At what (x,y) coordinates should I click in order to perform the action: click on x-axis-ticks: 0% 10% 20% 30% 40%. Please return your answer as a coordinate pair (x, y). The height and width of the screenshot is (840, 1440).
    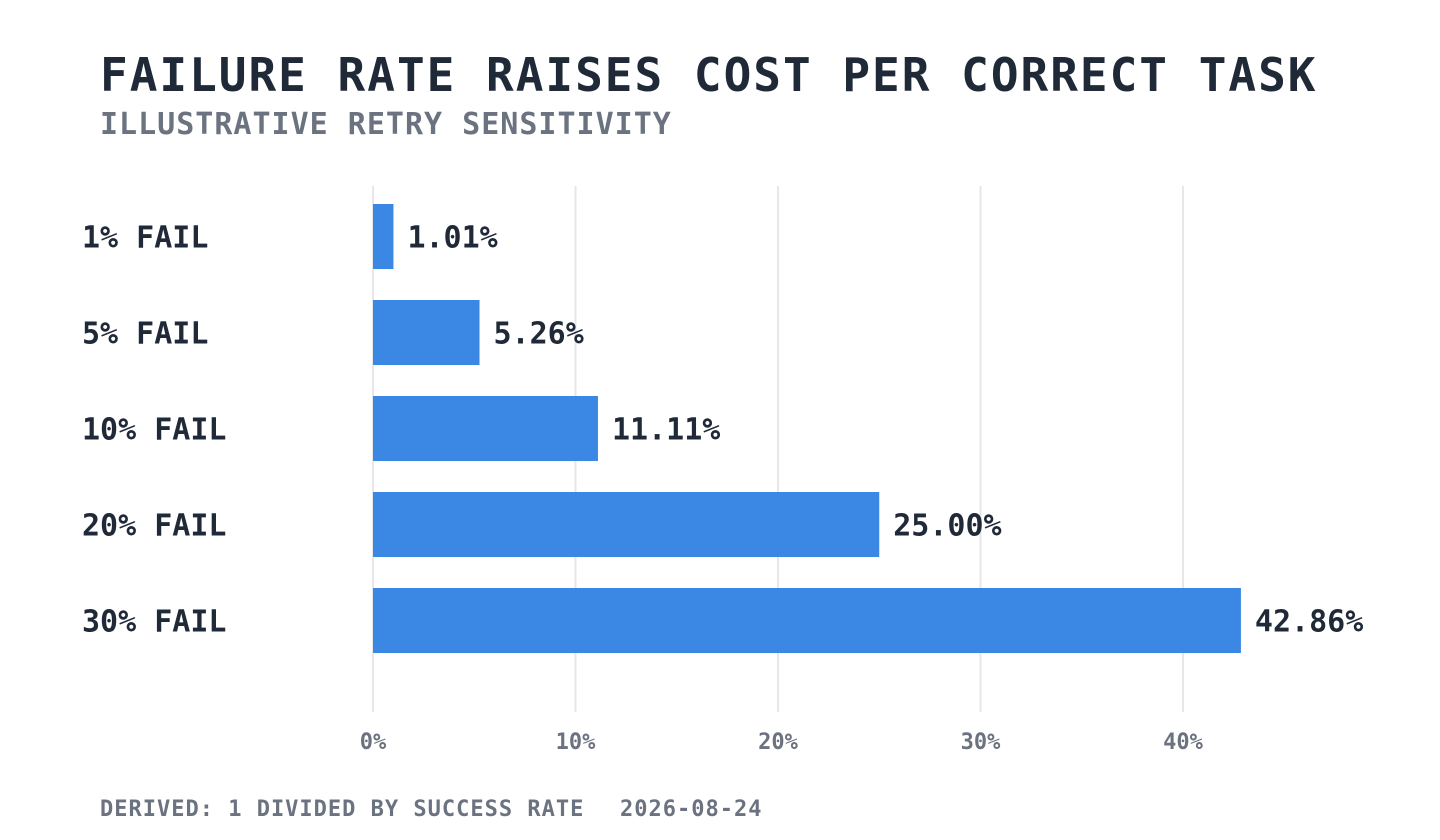
    Looking at the image, I should click on (782, 742).